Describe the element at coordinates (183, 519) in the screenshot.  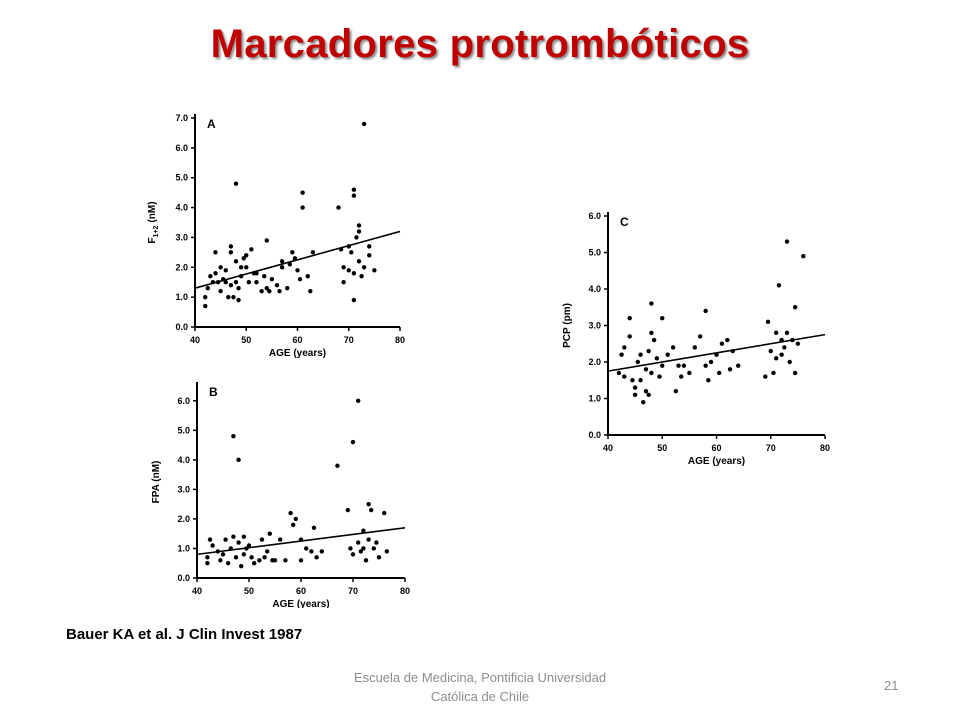
I see `y-tick-label-b: 2.0` at that location.